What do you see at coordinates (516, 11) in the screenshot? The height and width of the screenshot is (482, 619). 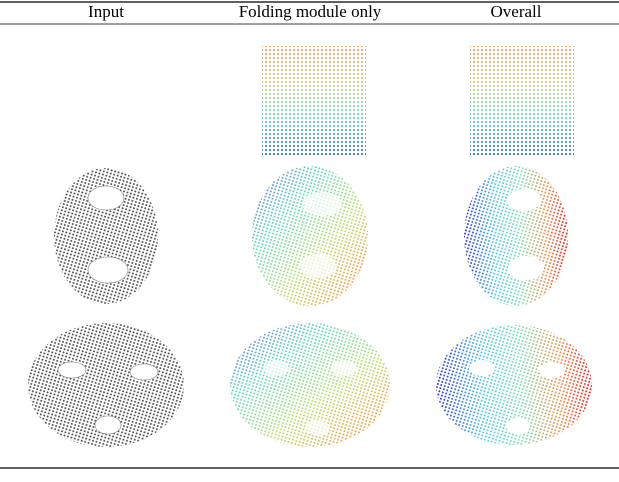 I see `column-header: Overall` at bounding box center [516, 11].